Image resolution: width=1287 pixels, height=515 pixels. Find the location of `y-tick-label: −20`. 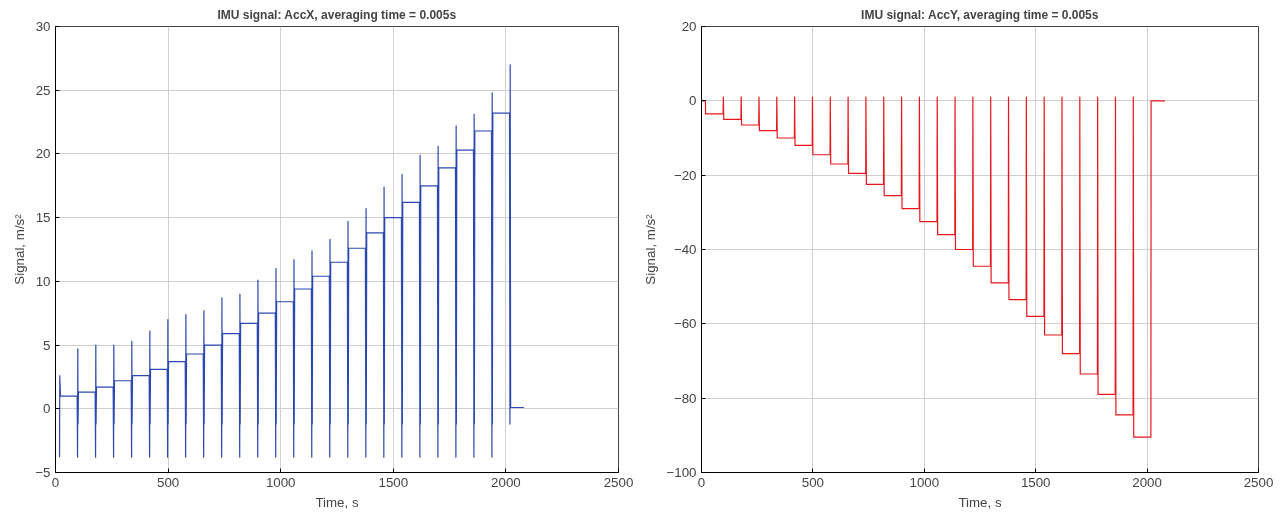

y-tick-label: −20 is located at coordinates (685, 175).